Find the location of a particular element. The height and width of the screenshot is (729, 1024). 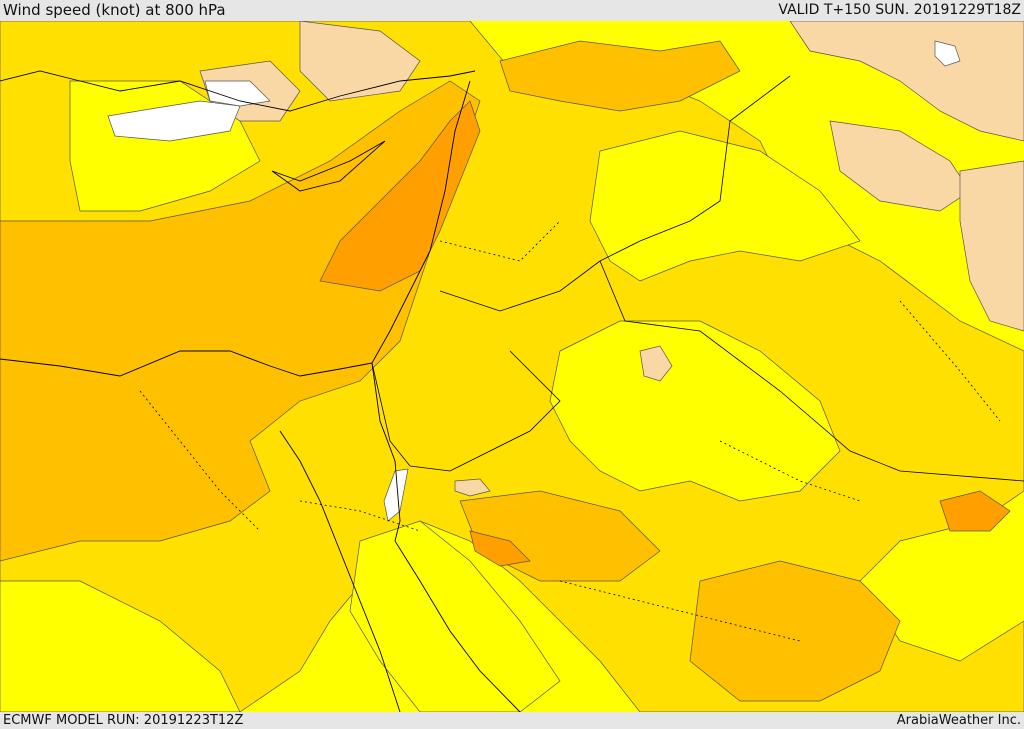

band-15-20-sinai is located at coordinates (455, 616).